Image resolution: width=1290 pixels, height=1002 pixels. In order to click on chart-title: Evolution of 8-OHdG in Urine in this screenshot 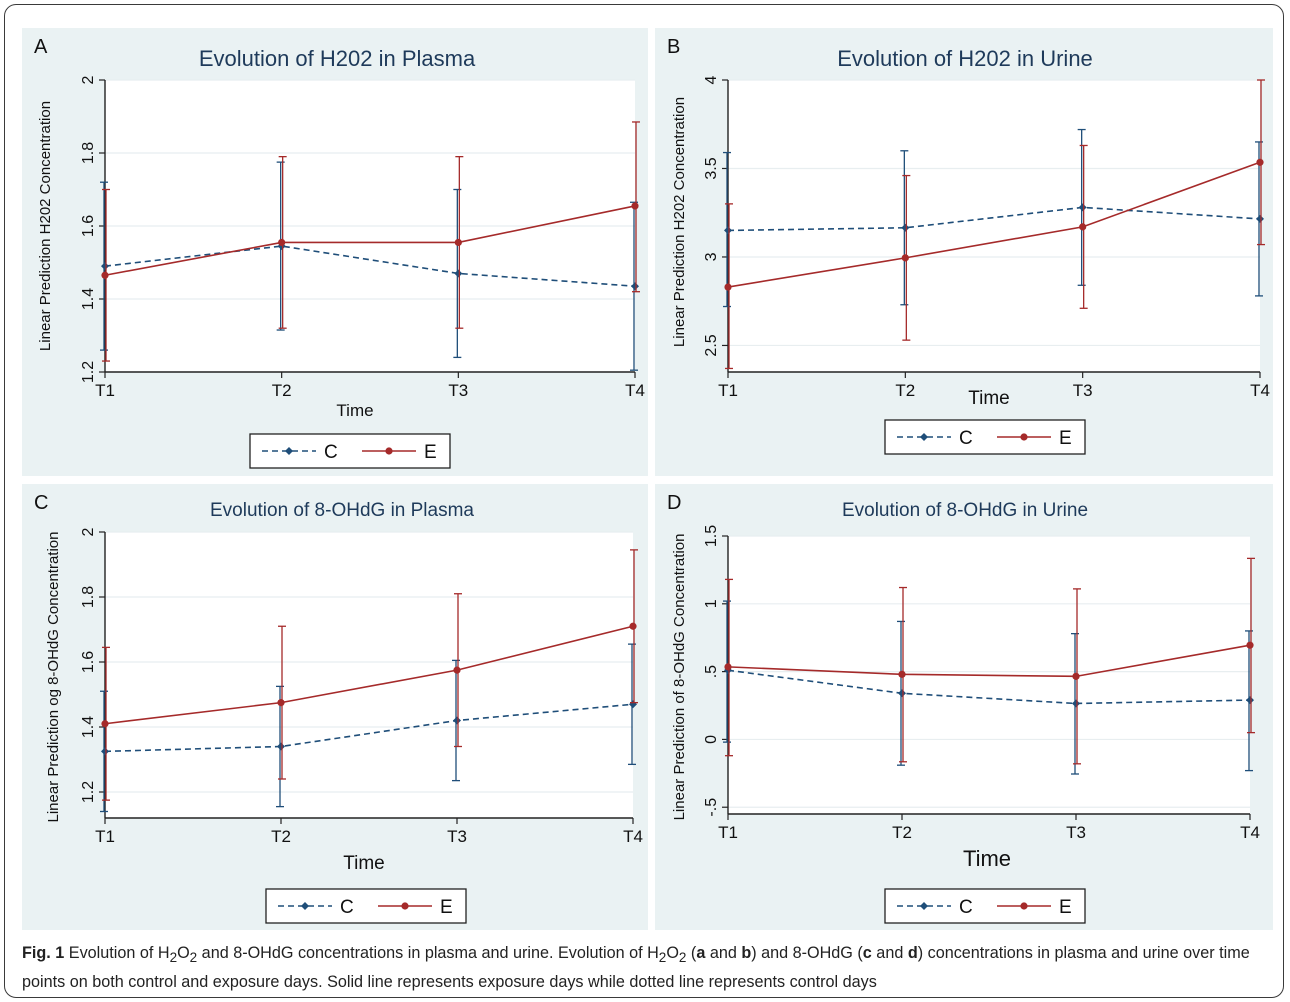, I will do `click(965, 510)`.